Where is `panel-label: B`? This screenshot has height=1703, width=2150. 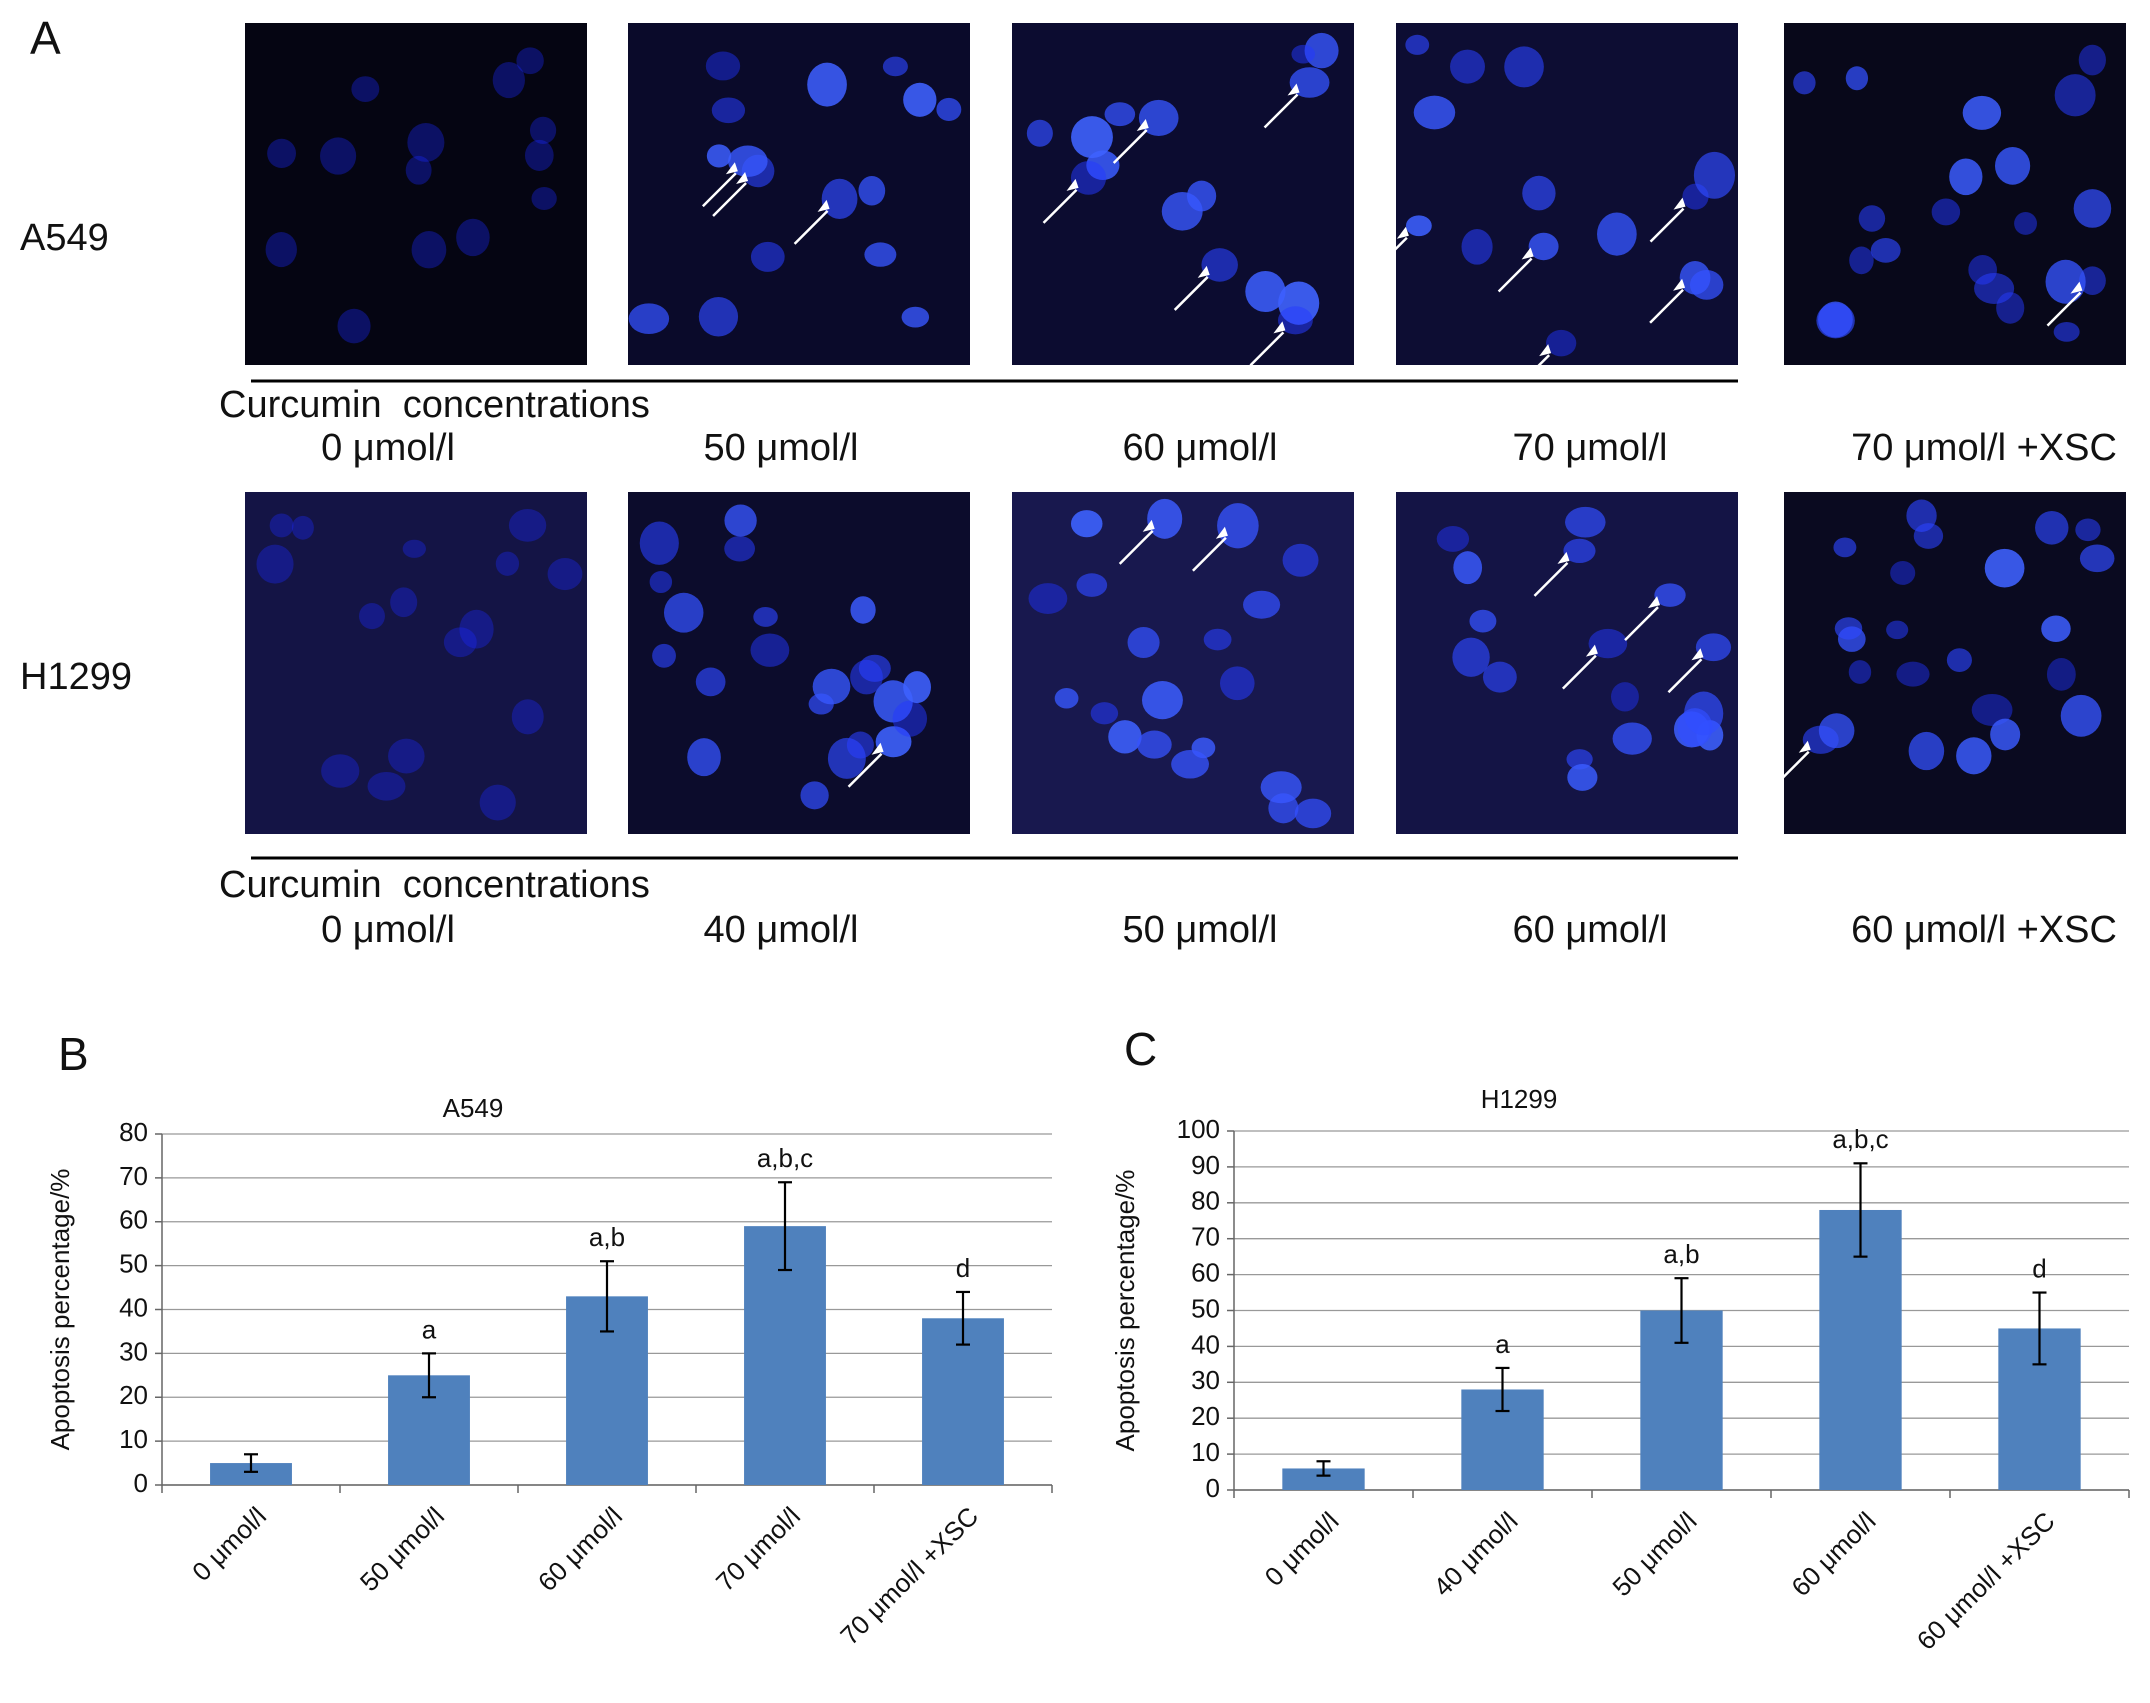
panel-label: B is located at coordinates (73, 1054).